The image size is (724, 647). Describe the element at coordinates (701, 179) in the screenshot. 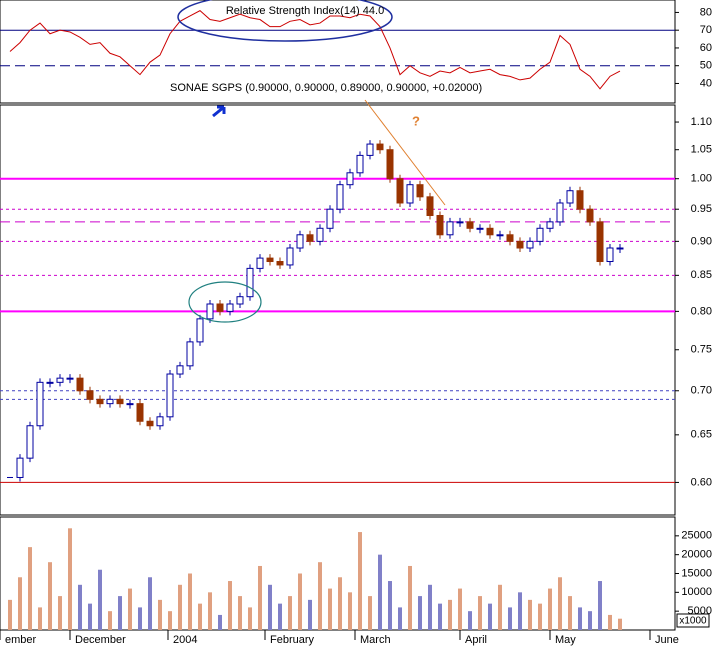

I see `y-tick-label: 1.00` at that location.